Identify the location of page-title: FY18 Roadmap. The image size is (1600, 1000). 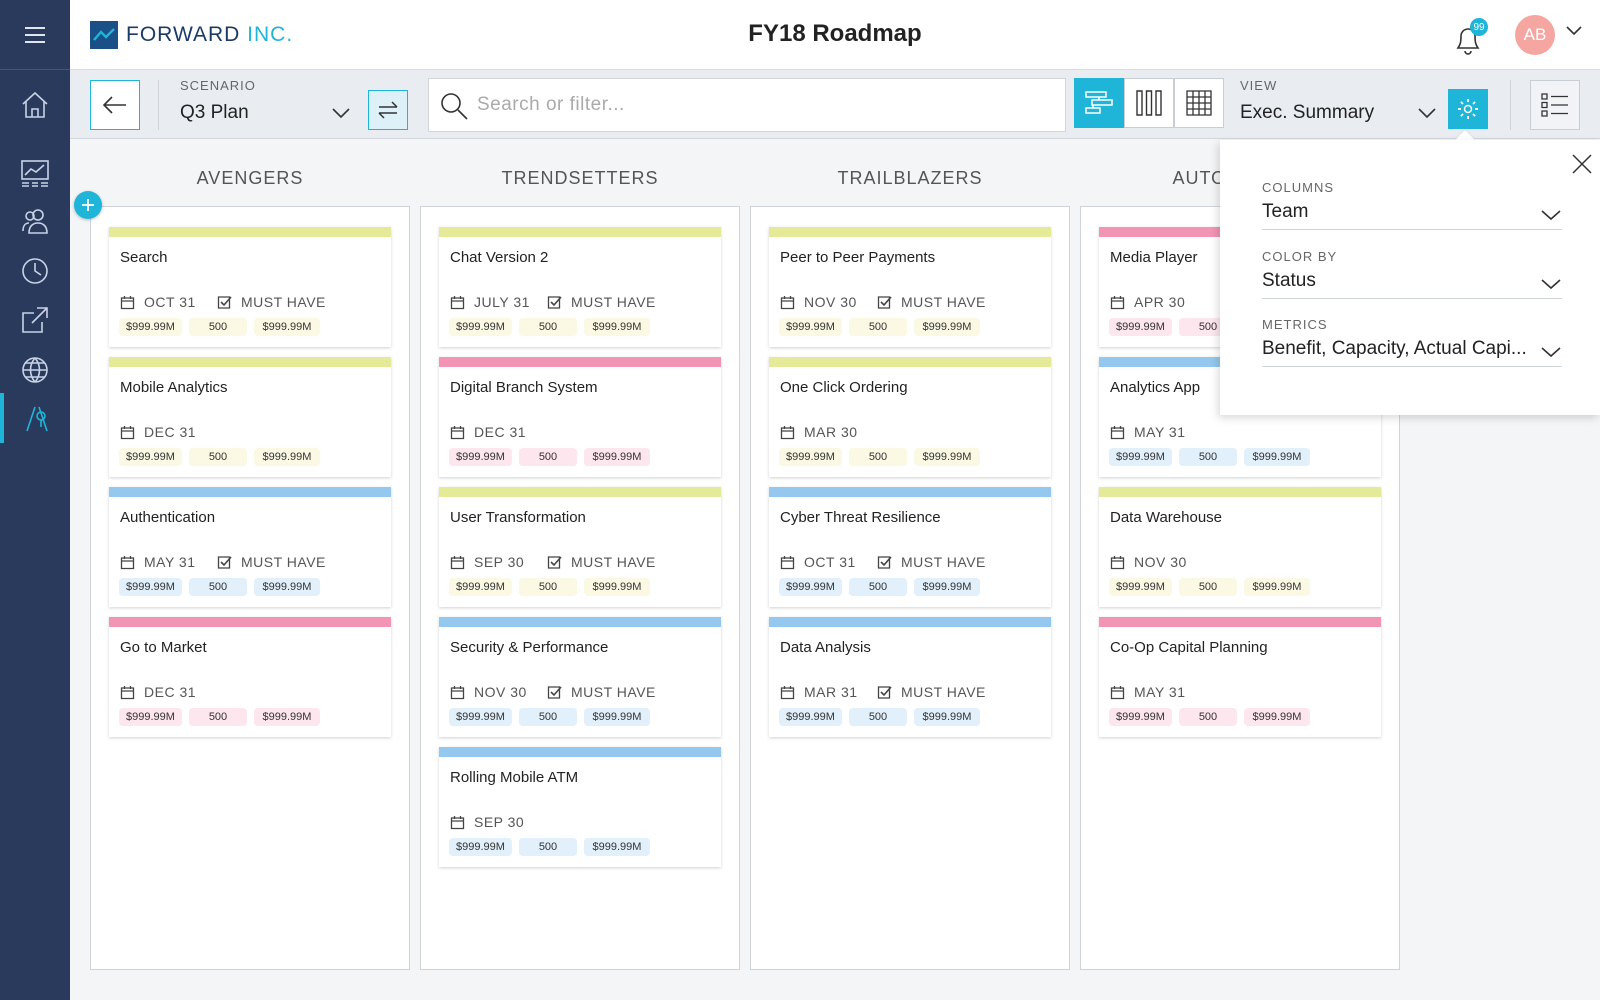
(835, 33).